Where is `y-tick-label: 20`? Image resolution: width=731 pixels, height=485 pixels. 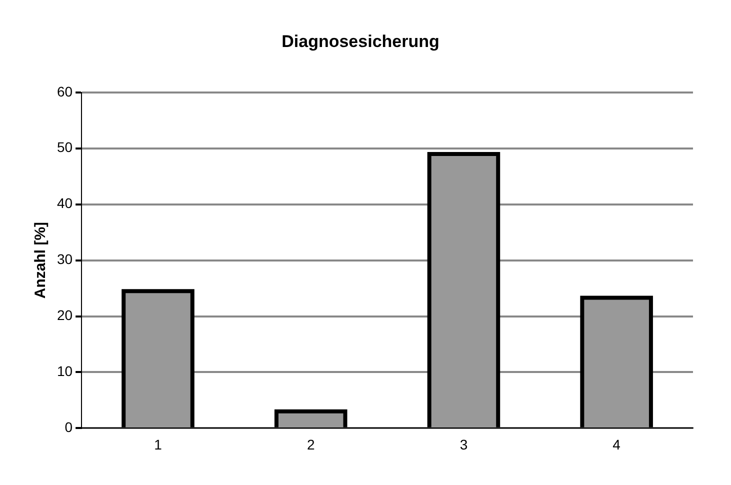 y-tick-label: 20 is located at coordinates (64, 315).